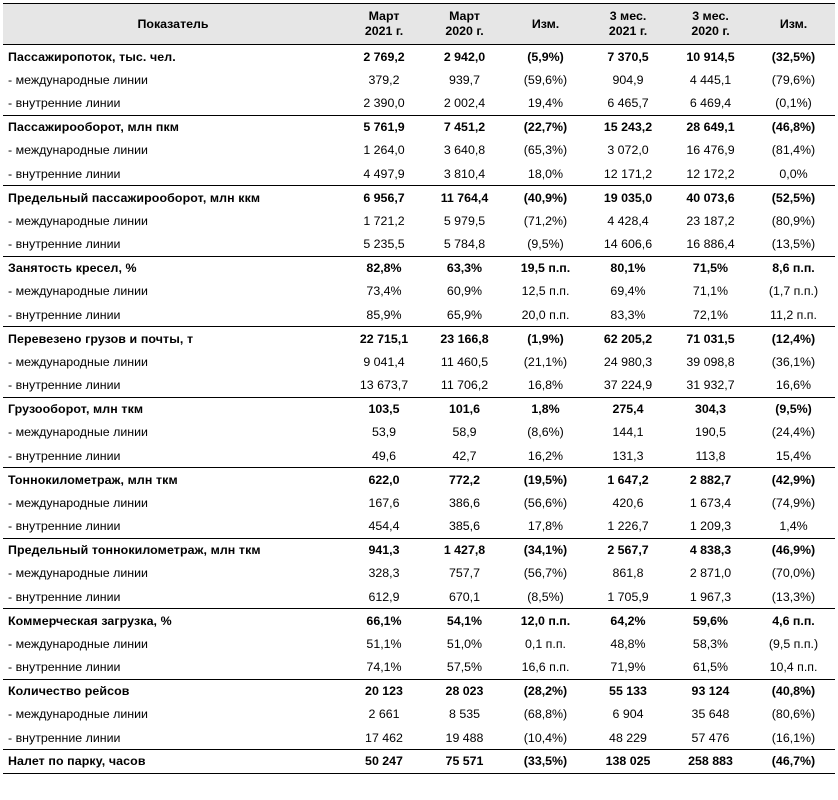  I want to click on value-change-month: 12,0 п.п., so click(545, 620).